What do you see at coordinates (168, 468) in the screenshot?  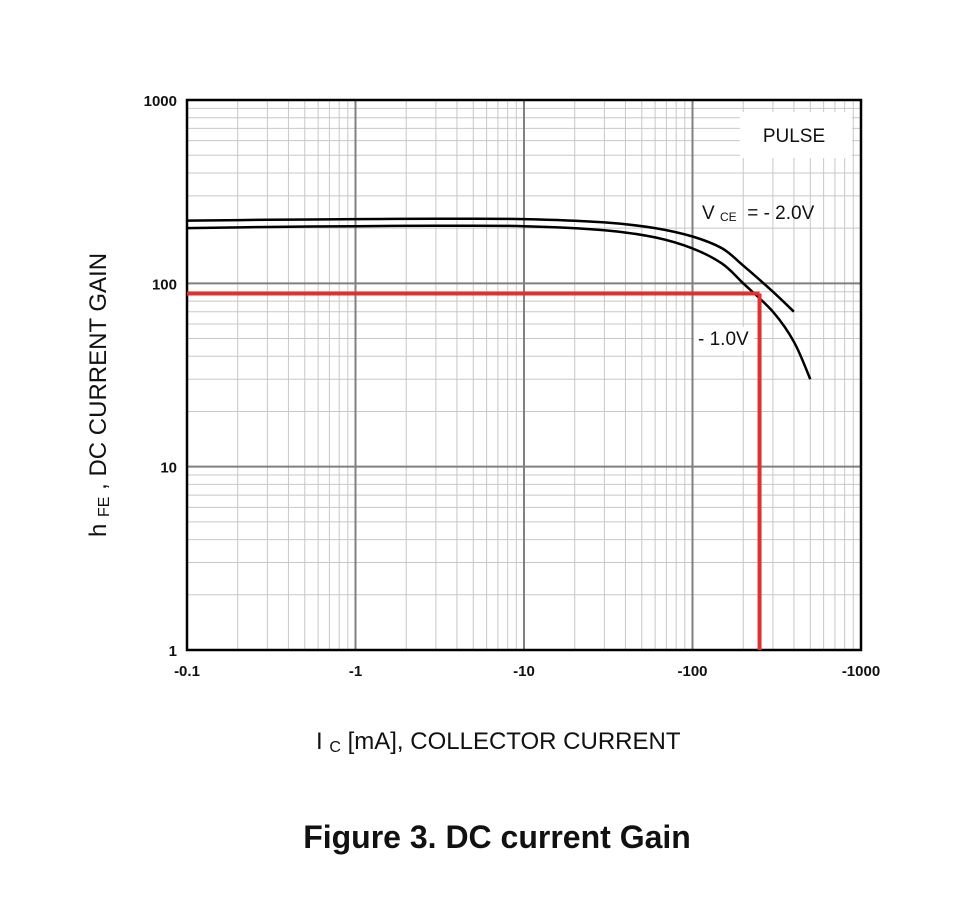 I see `y-tick-label: 10` at bounding box center [168, 468].